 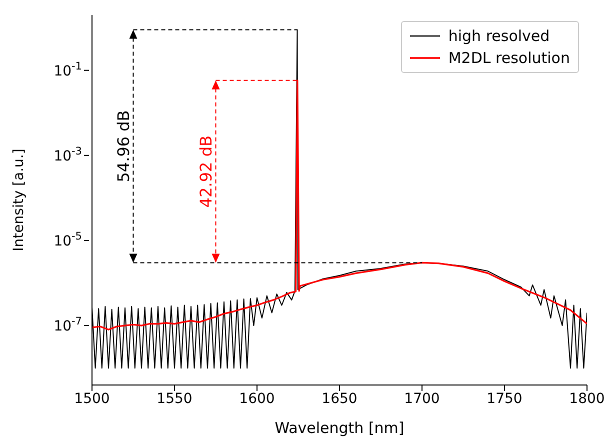 I want to click on annotation: 54.96 dB, so click(x=124, y=146).